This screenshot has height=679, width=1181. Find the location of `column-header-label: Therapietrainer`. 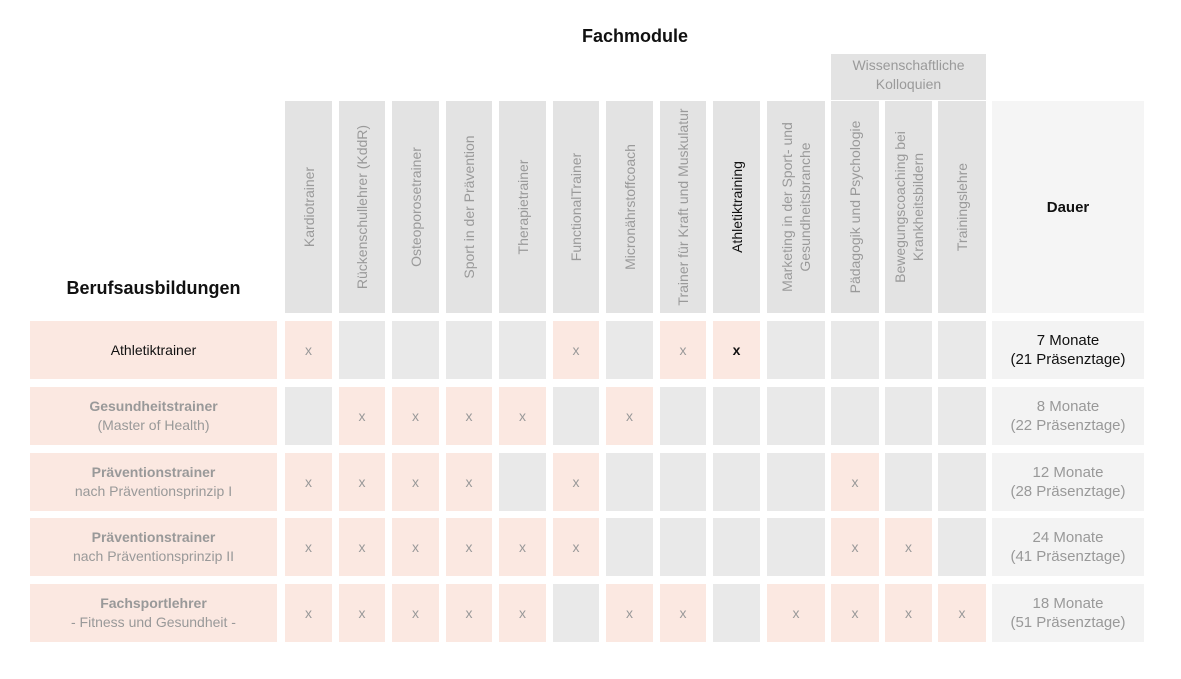

column-header-label: Therapietrainer is located at coordinates (522, 207).